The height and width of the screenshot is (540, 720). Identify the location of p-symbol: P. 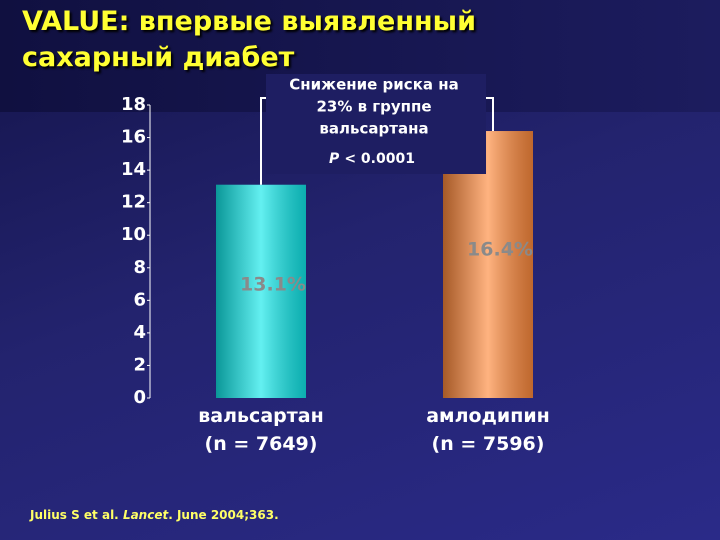
(334, 159).